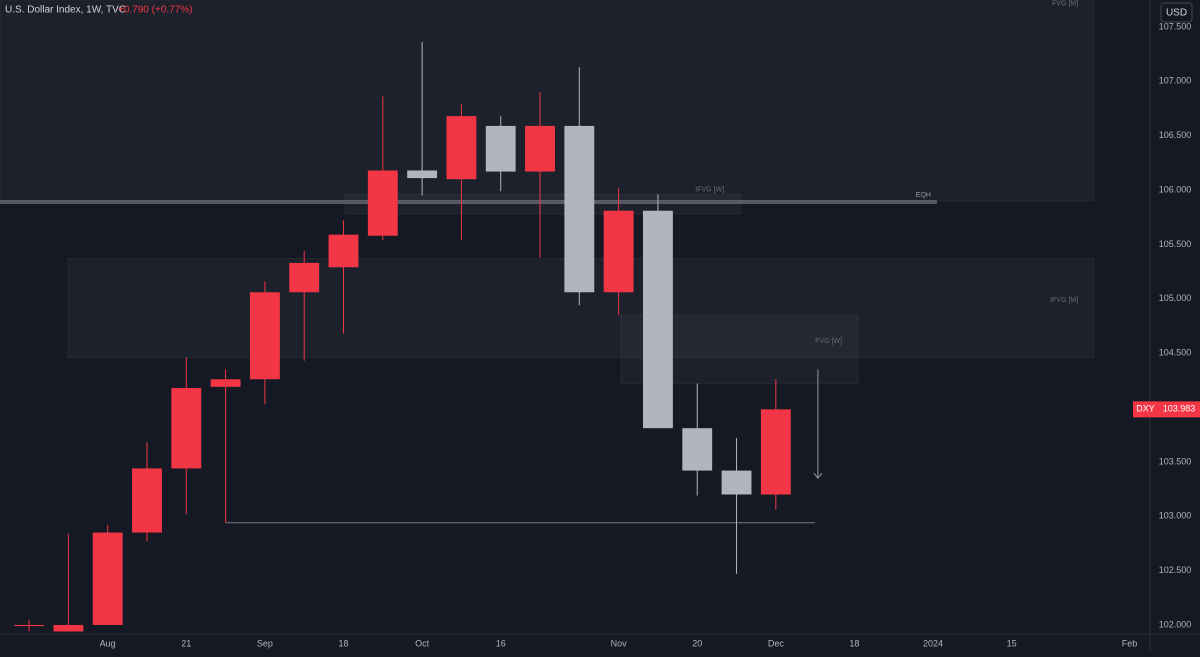  What do you see at coordinates (186, 643) in the screenshot?
I see `x-tick-label: 21` at bounding box center [186, 643].